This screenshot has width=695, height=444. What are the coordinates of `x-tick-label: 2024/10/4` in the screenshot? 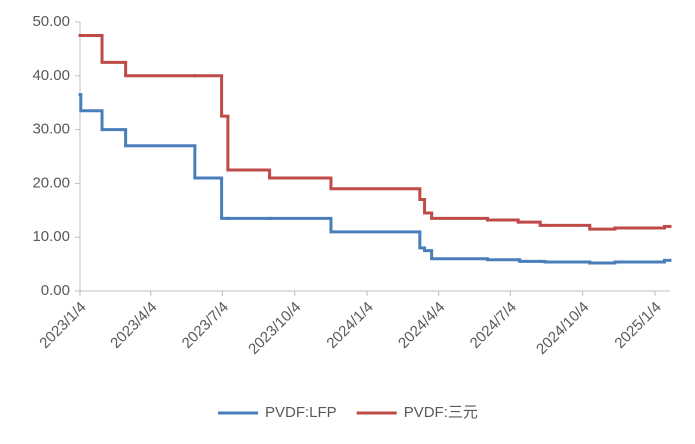 It's located at (562, 328).